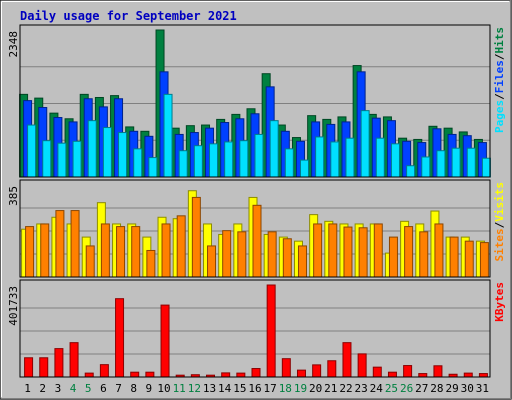 This screenshot has height=400, width=512. What do you see at coordinates (499, 116) in the screenshot?
I see `legend-pages: Pages` at bounding box center [499, 116].